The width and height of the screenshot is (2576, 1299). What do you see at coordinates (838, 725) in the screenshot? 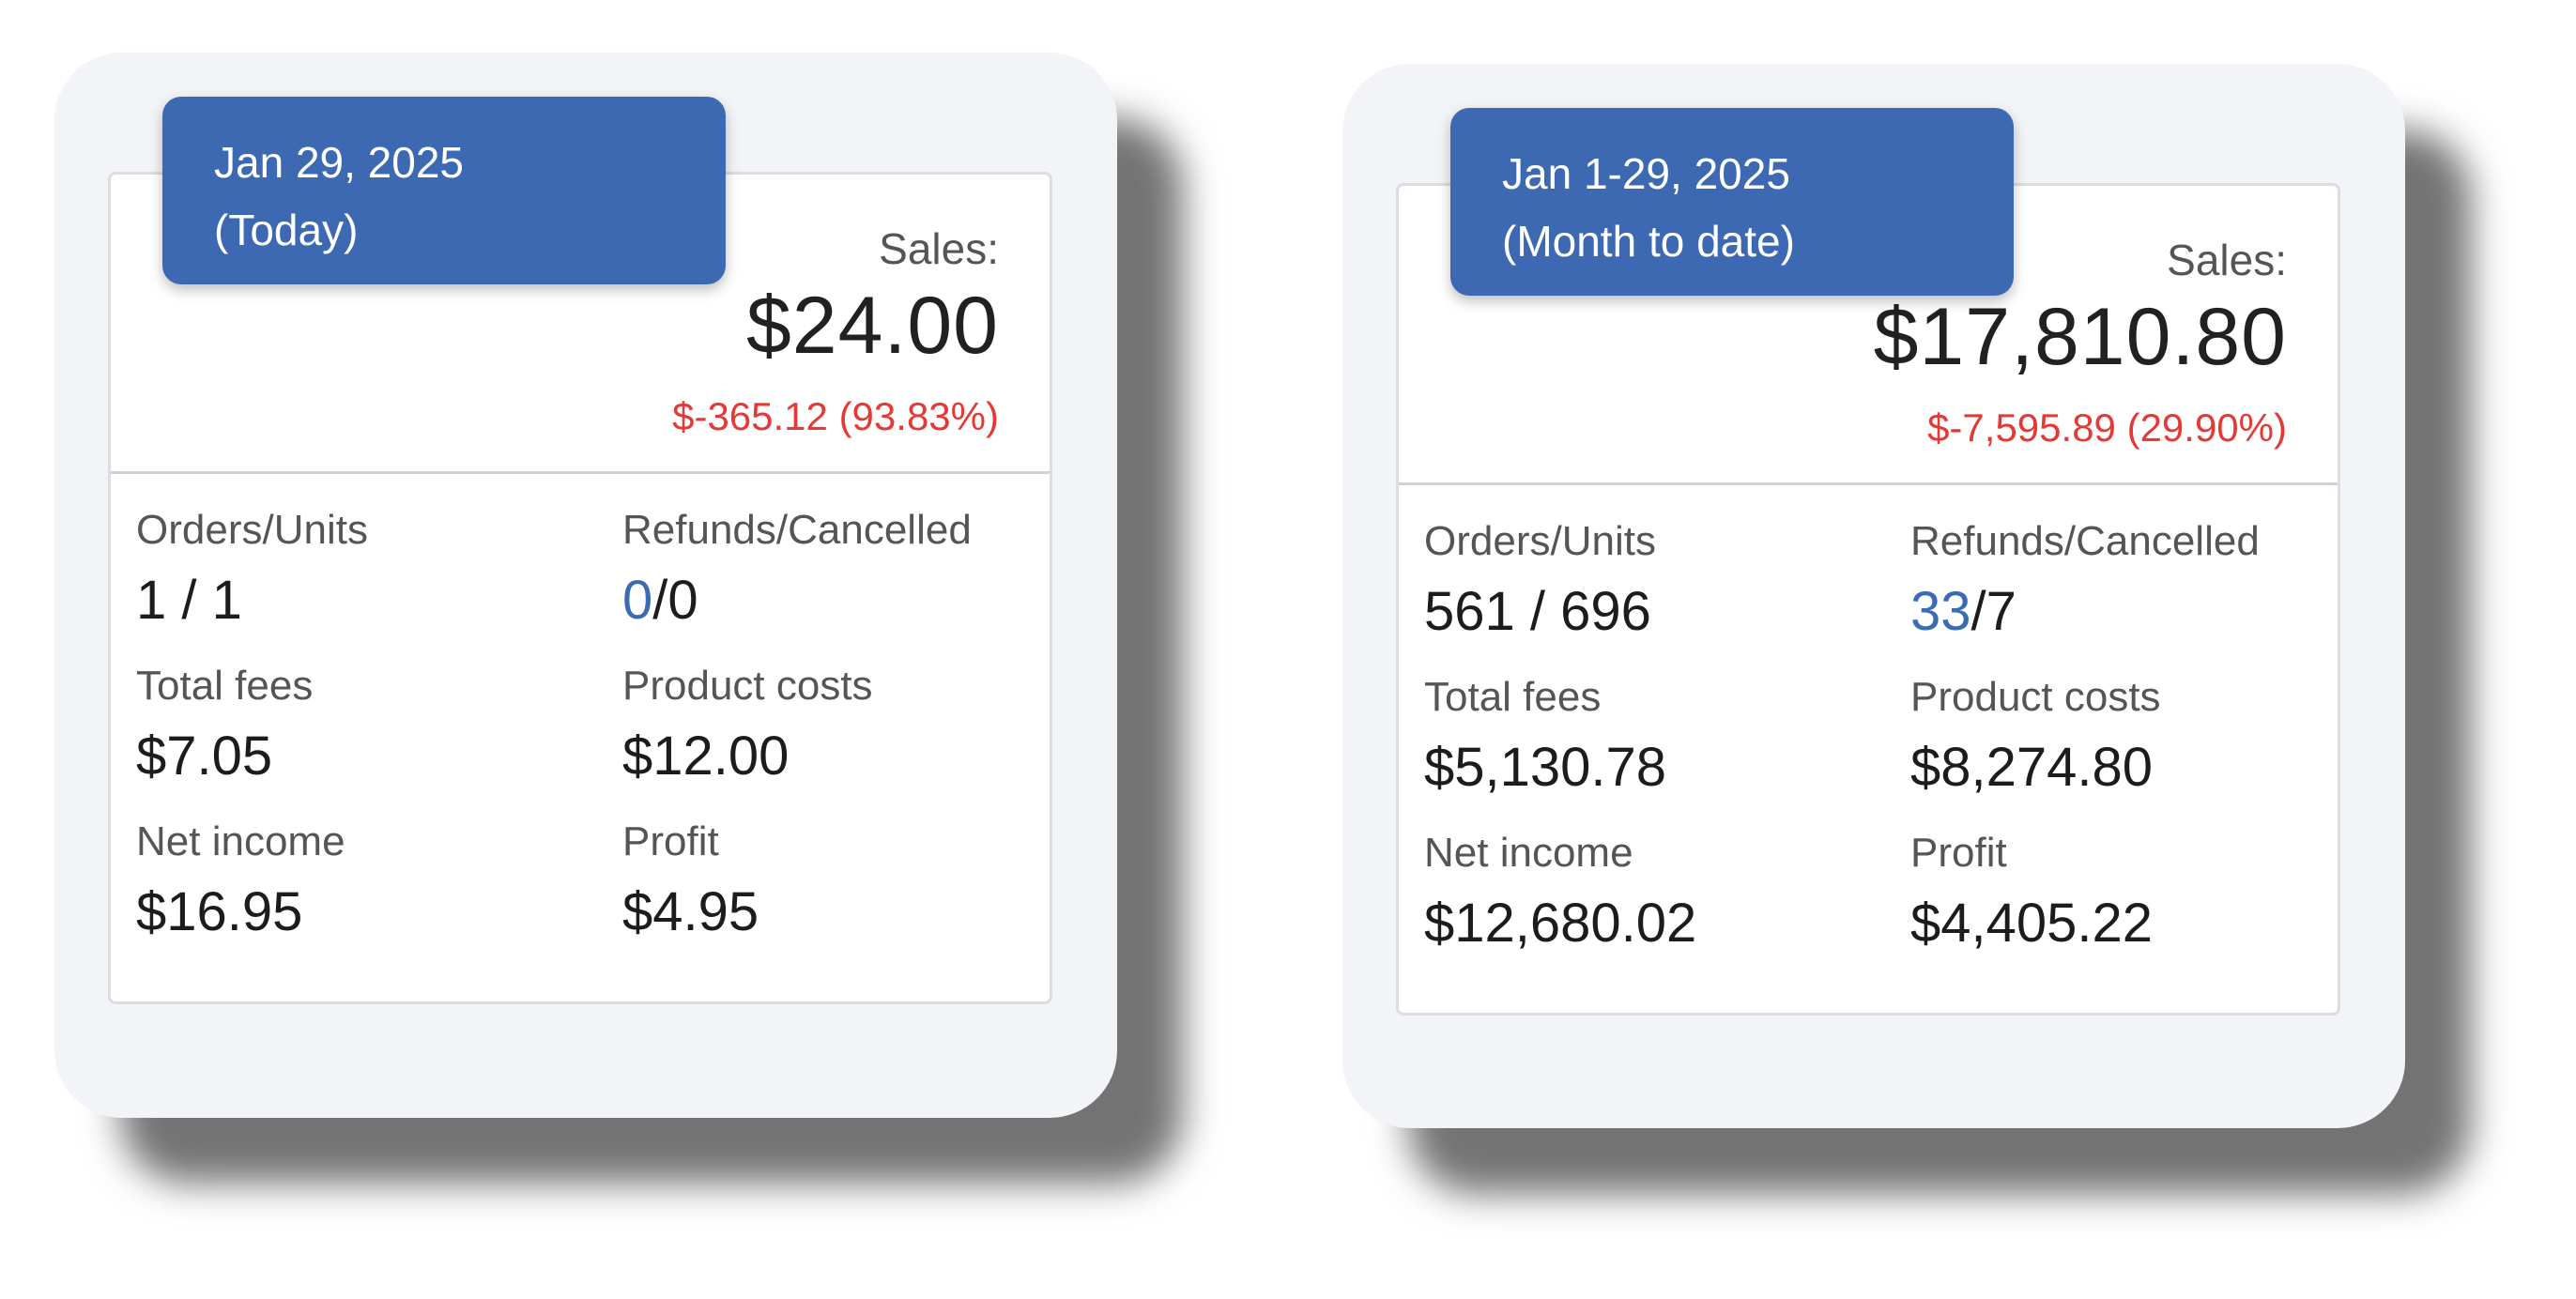
I see `costs-metric: Product costs $12.00` at bounding box center [838, 725].